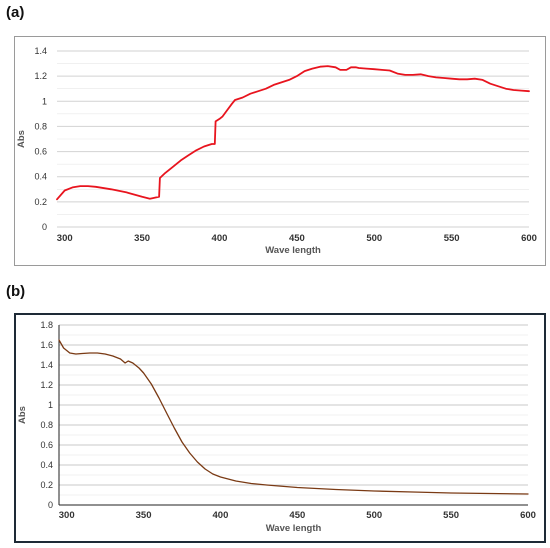 The width and height of the screenshot is (550, 548). Describe the element at coordinates (15, 12) in the screenshot. I see `panel-a-label: (a)` at that location.